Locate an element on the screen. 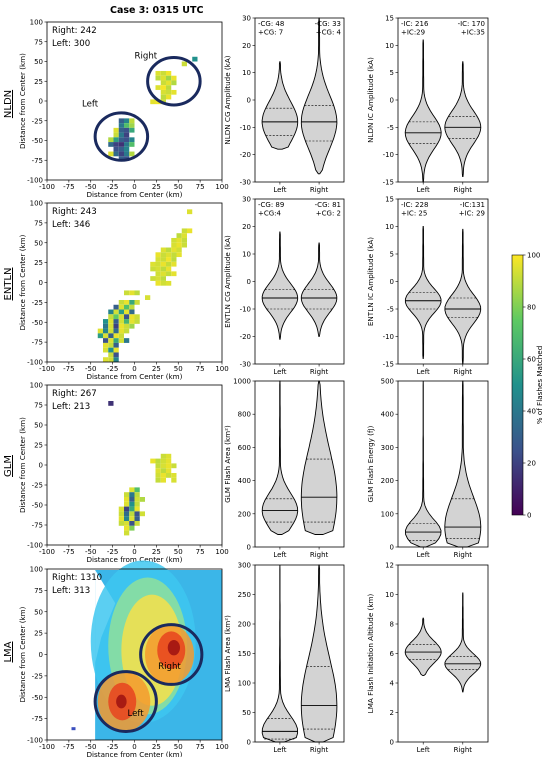  row-label-lma: LMA is located at coordinates (8, 651).